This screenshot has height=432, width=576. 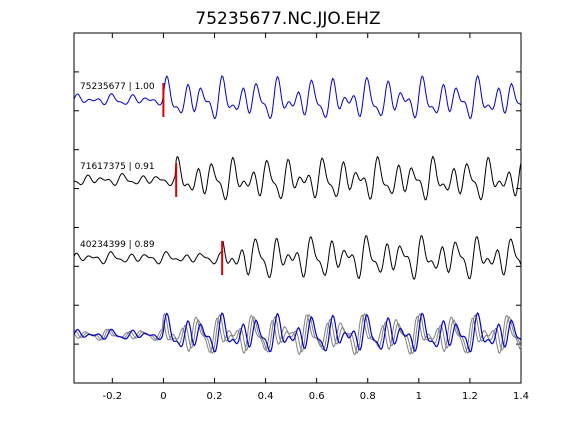 I want to click on overlay-trace, so click(x=297, y=332).